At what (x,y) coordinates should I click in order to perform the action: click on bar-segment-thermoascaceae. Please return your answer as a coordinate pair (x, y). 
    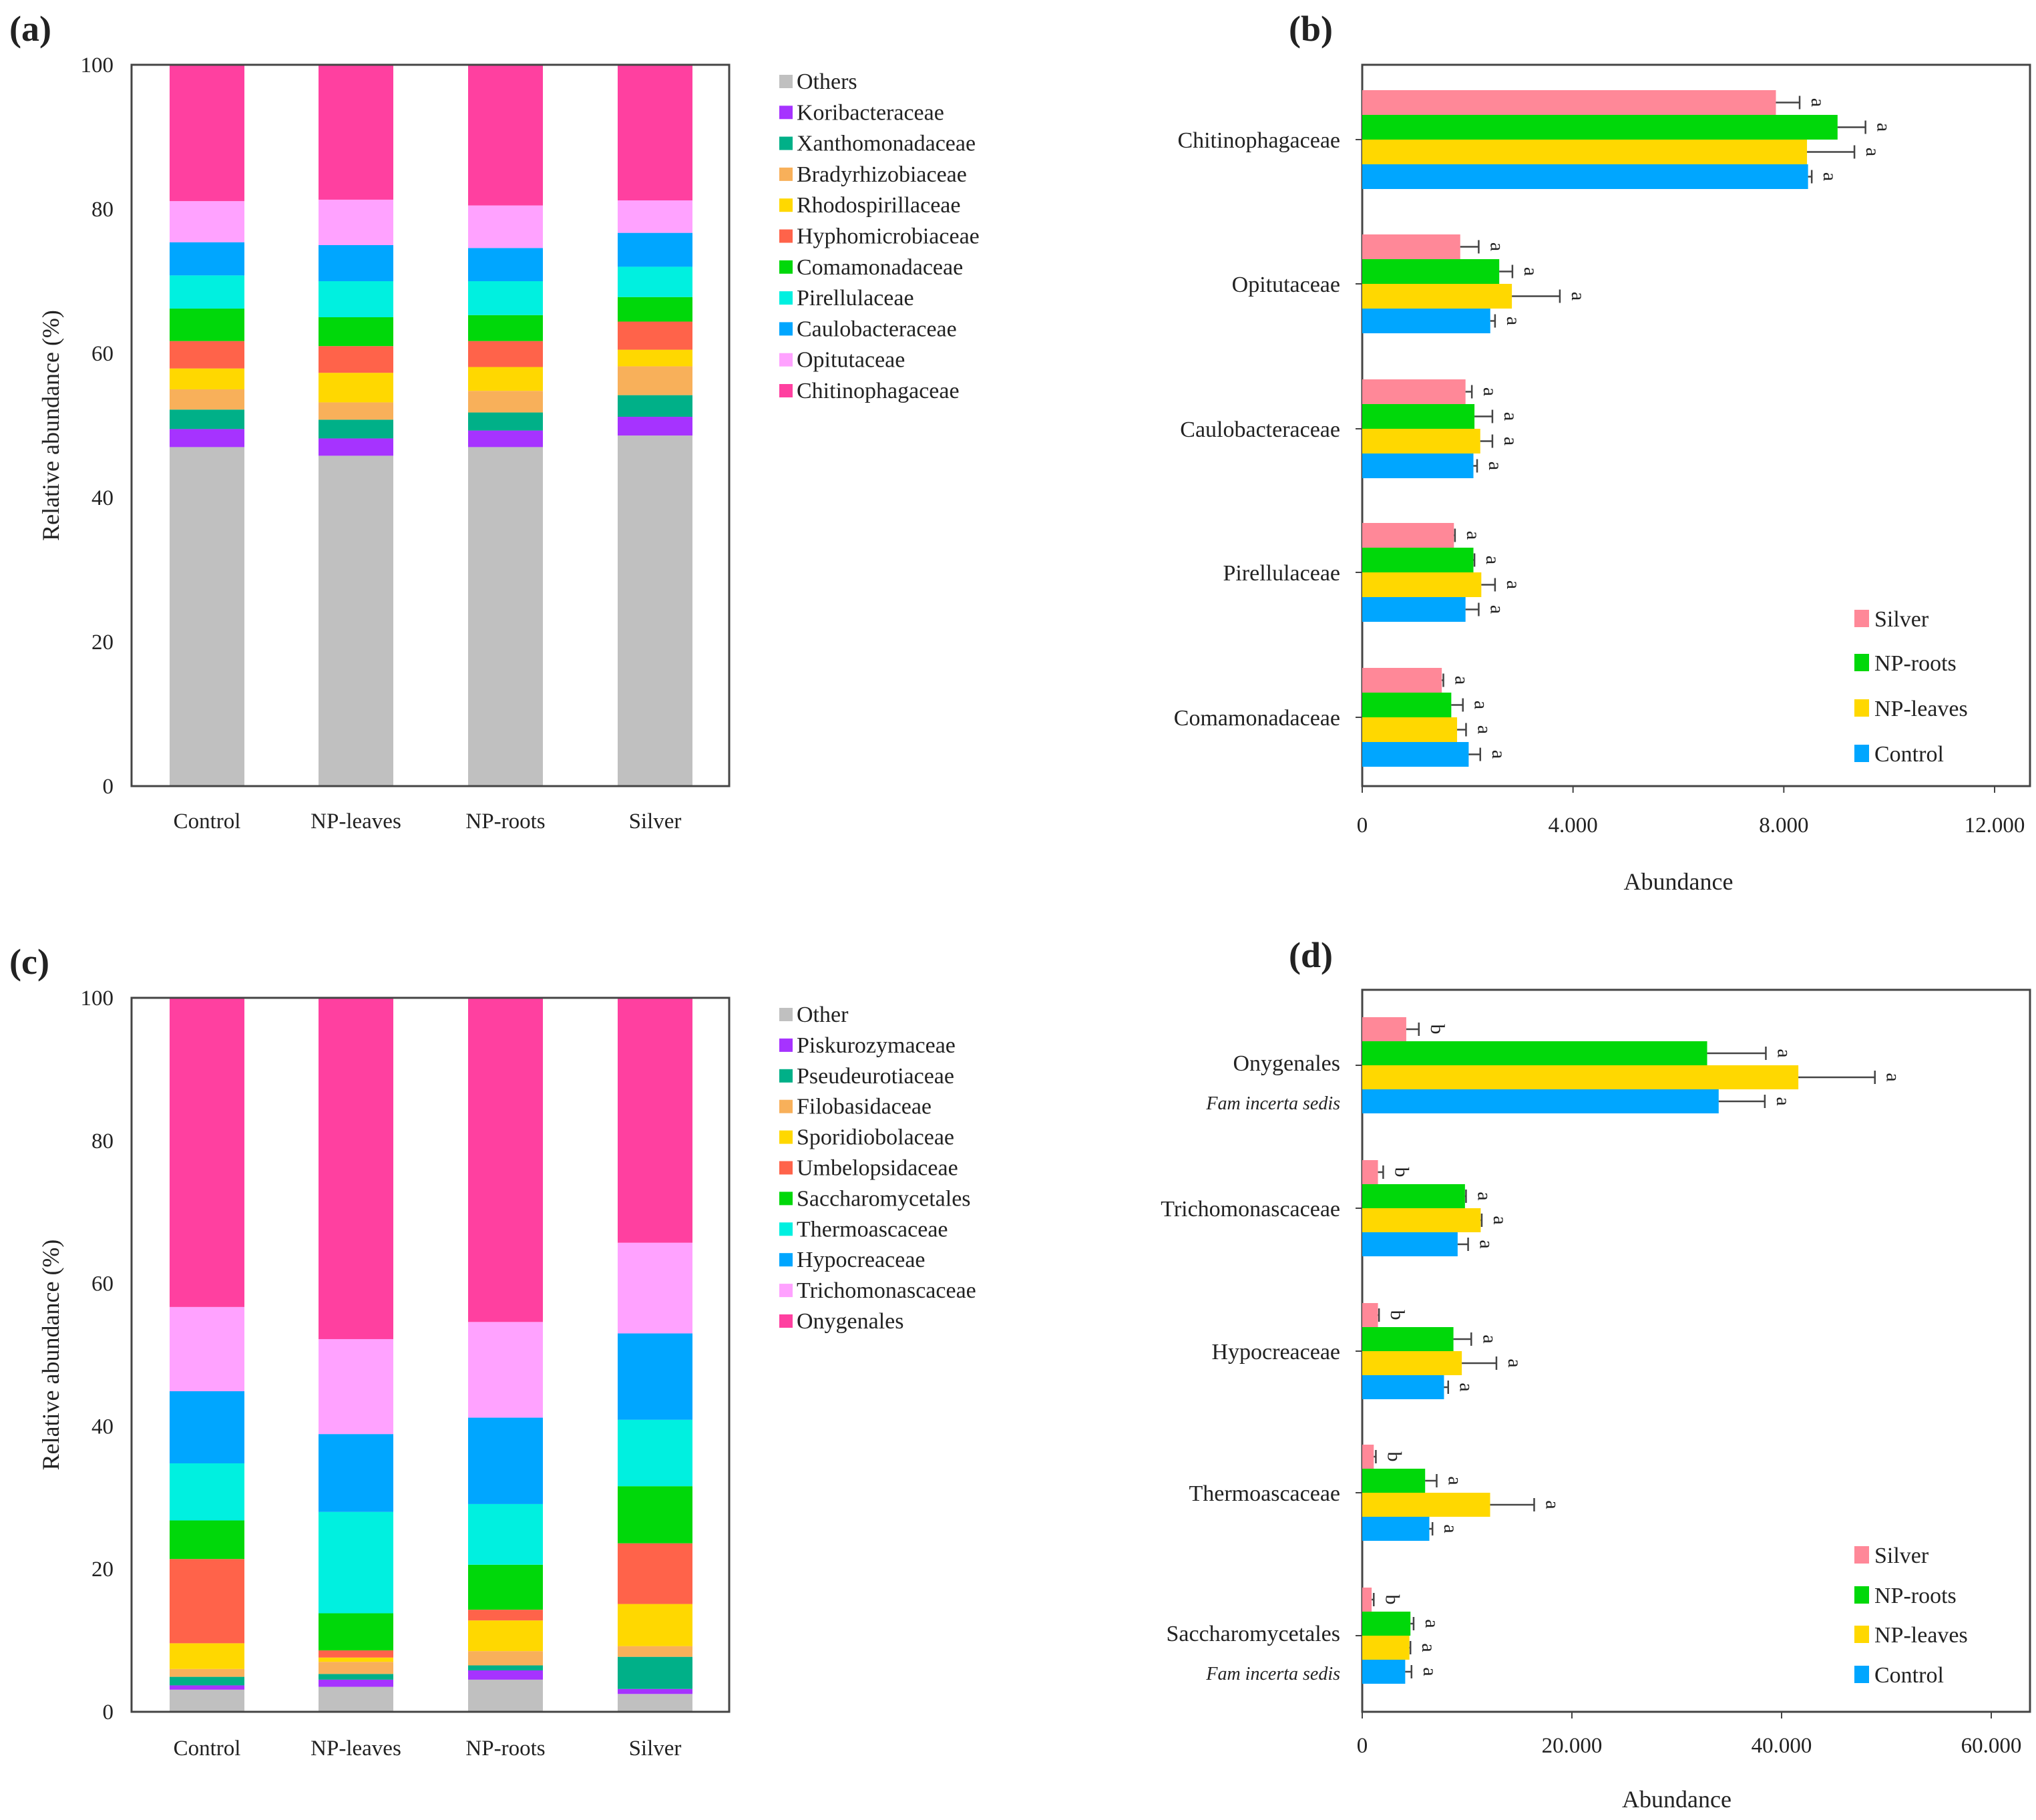
    Looking at the image, I should click on (356, 1563).